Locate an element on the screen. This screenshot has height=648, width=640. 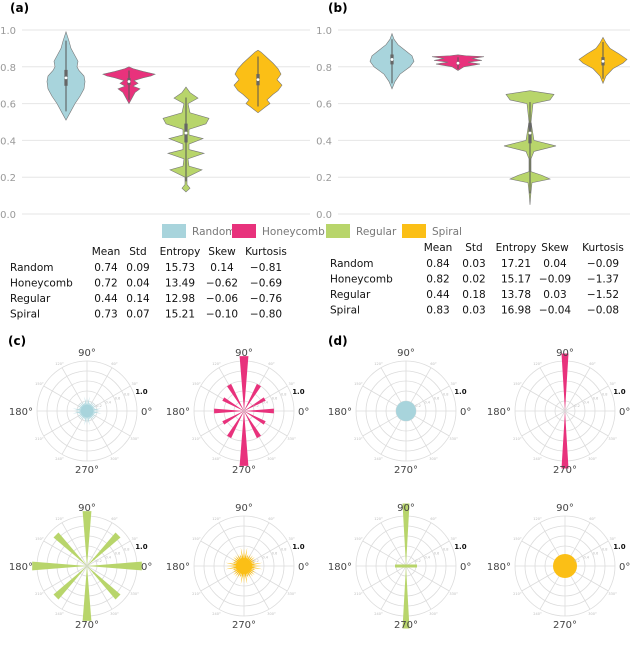
table-cell: 0.74 is located at coordinates (106, 268).